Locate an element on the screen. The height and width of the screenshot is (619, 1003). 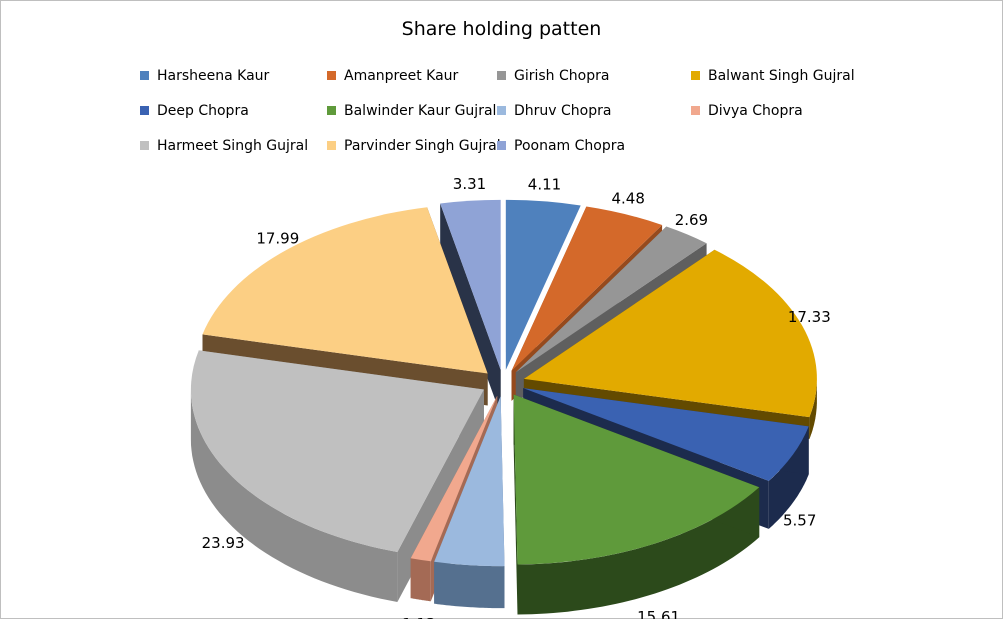
legend-label-harsheena-kaur: Harsheena Kaur is located at coordinates (213, 76).